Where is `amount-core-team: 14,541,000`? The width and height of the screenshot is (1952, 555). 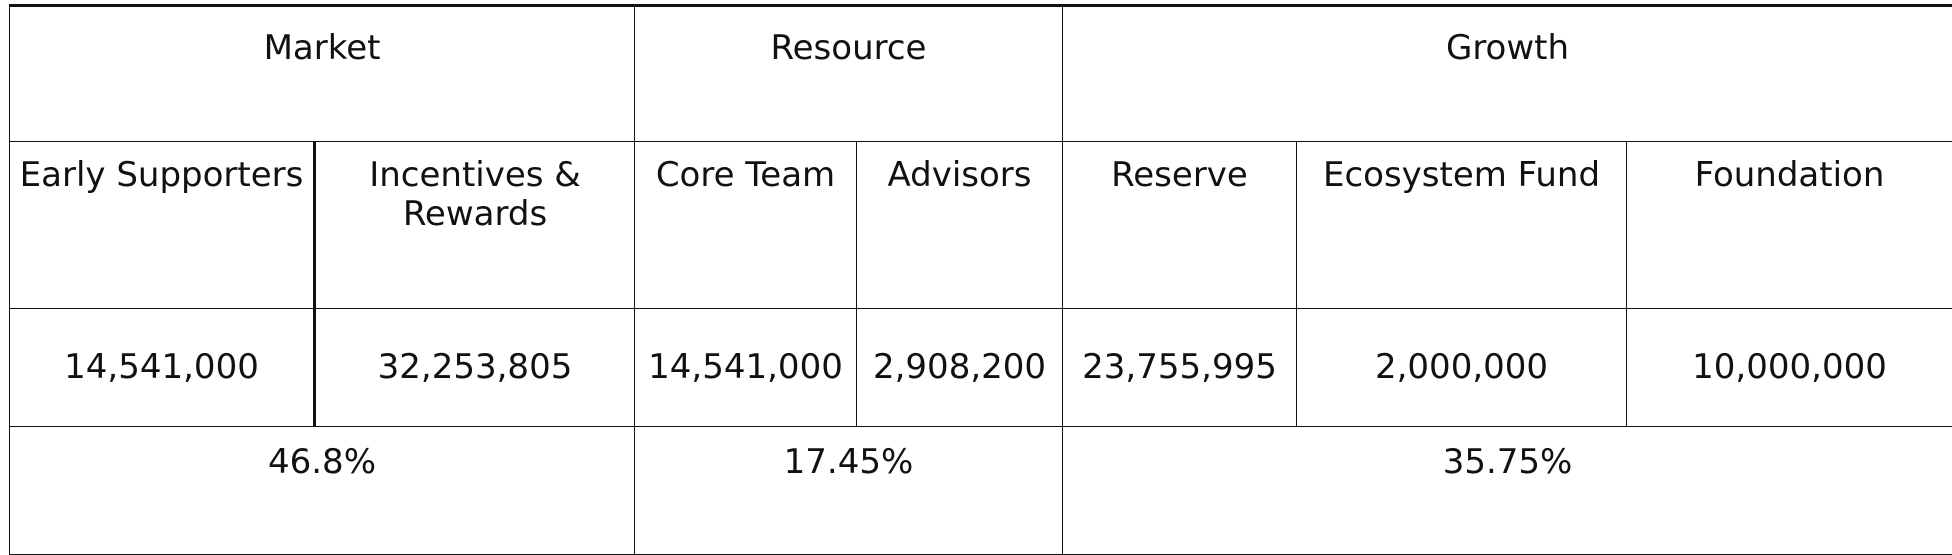 amount-core-team: 14,541,000 is located at coordinates (746, 368).